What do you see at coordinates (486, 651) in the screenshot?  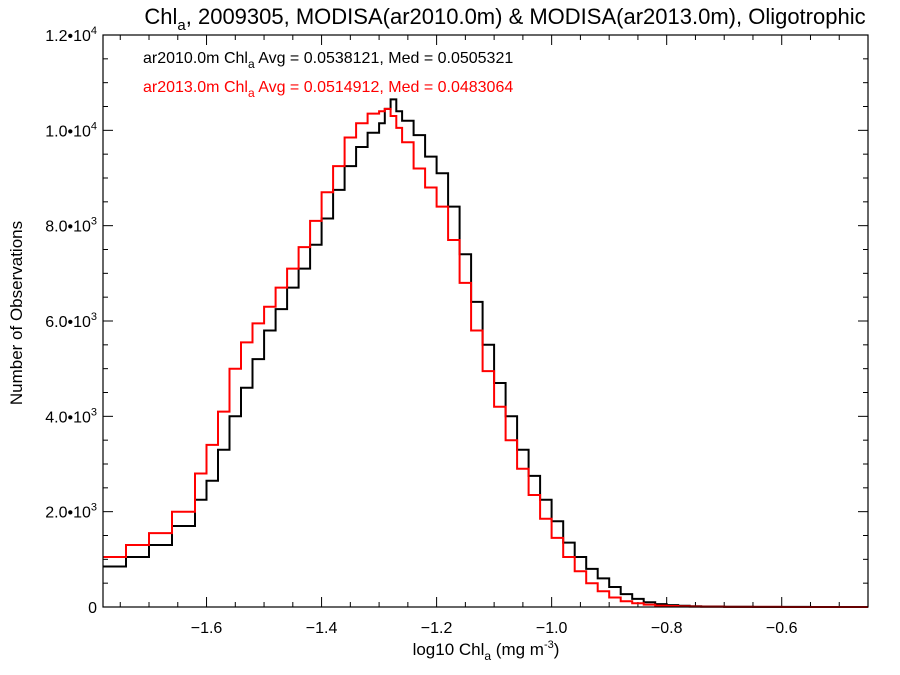 I see `x-axis-title: log10 Chla (mg m-3)` at bounding box center [486, 651].